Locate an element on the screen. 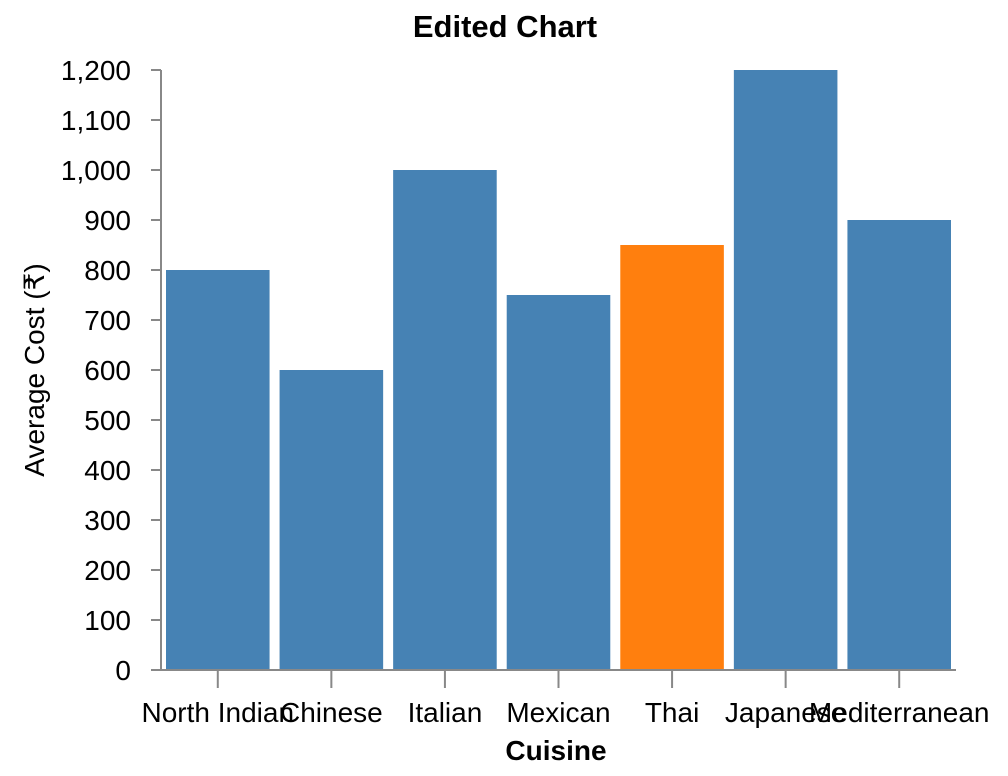 This screenshot has height=776, width=1008. y-tick-label: 600 is located at coordinates (107, 370).